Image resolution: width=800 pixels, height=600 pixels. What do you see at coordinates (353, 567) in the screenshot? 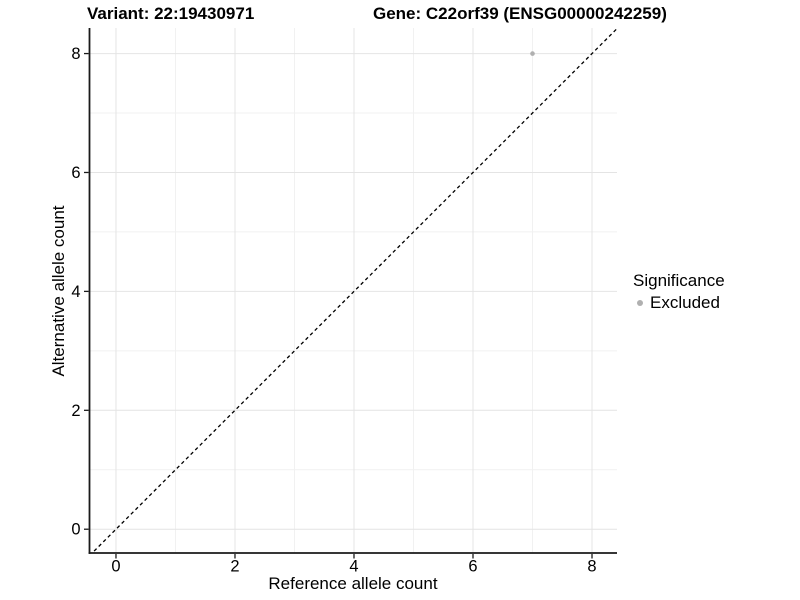
I see `x-tick-label: 4` at bounding box center [353, 567].